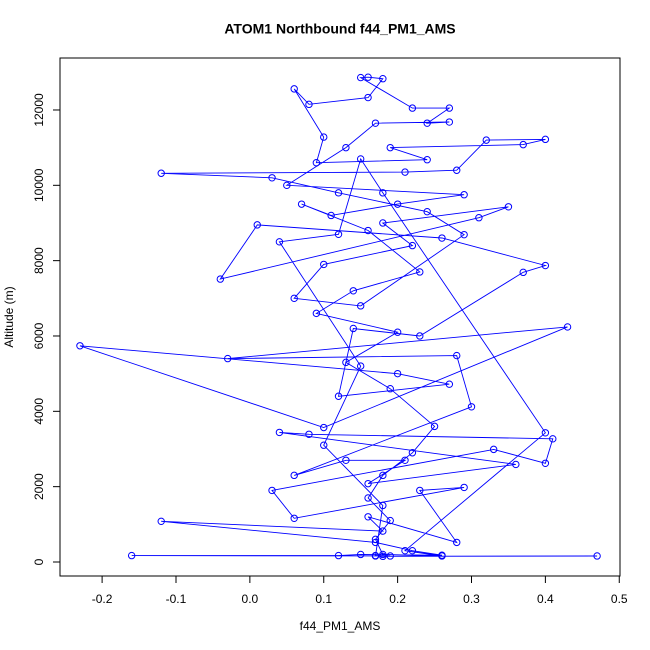  Describe the element at coordinates (340, 626) in the screenshot. I see `x-axis-label: f44_PM1_AMS` at that location.